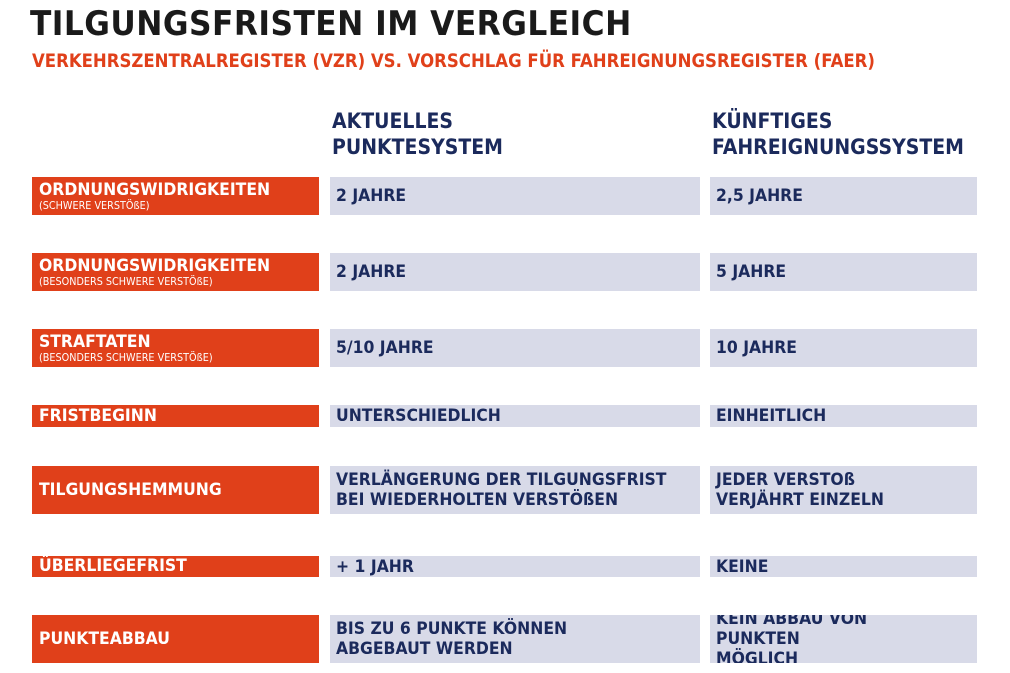 The height and width of the screenshot is (673, 1010). Describe the element at coordinates (331, 24) in the screenshot. I see `page-title: TILGUNGSFRISTEN IM VERGLEICH` at that location.